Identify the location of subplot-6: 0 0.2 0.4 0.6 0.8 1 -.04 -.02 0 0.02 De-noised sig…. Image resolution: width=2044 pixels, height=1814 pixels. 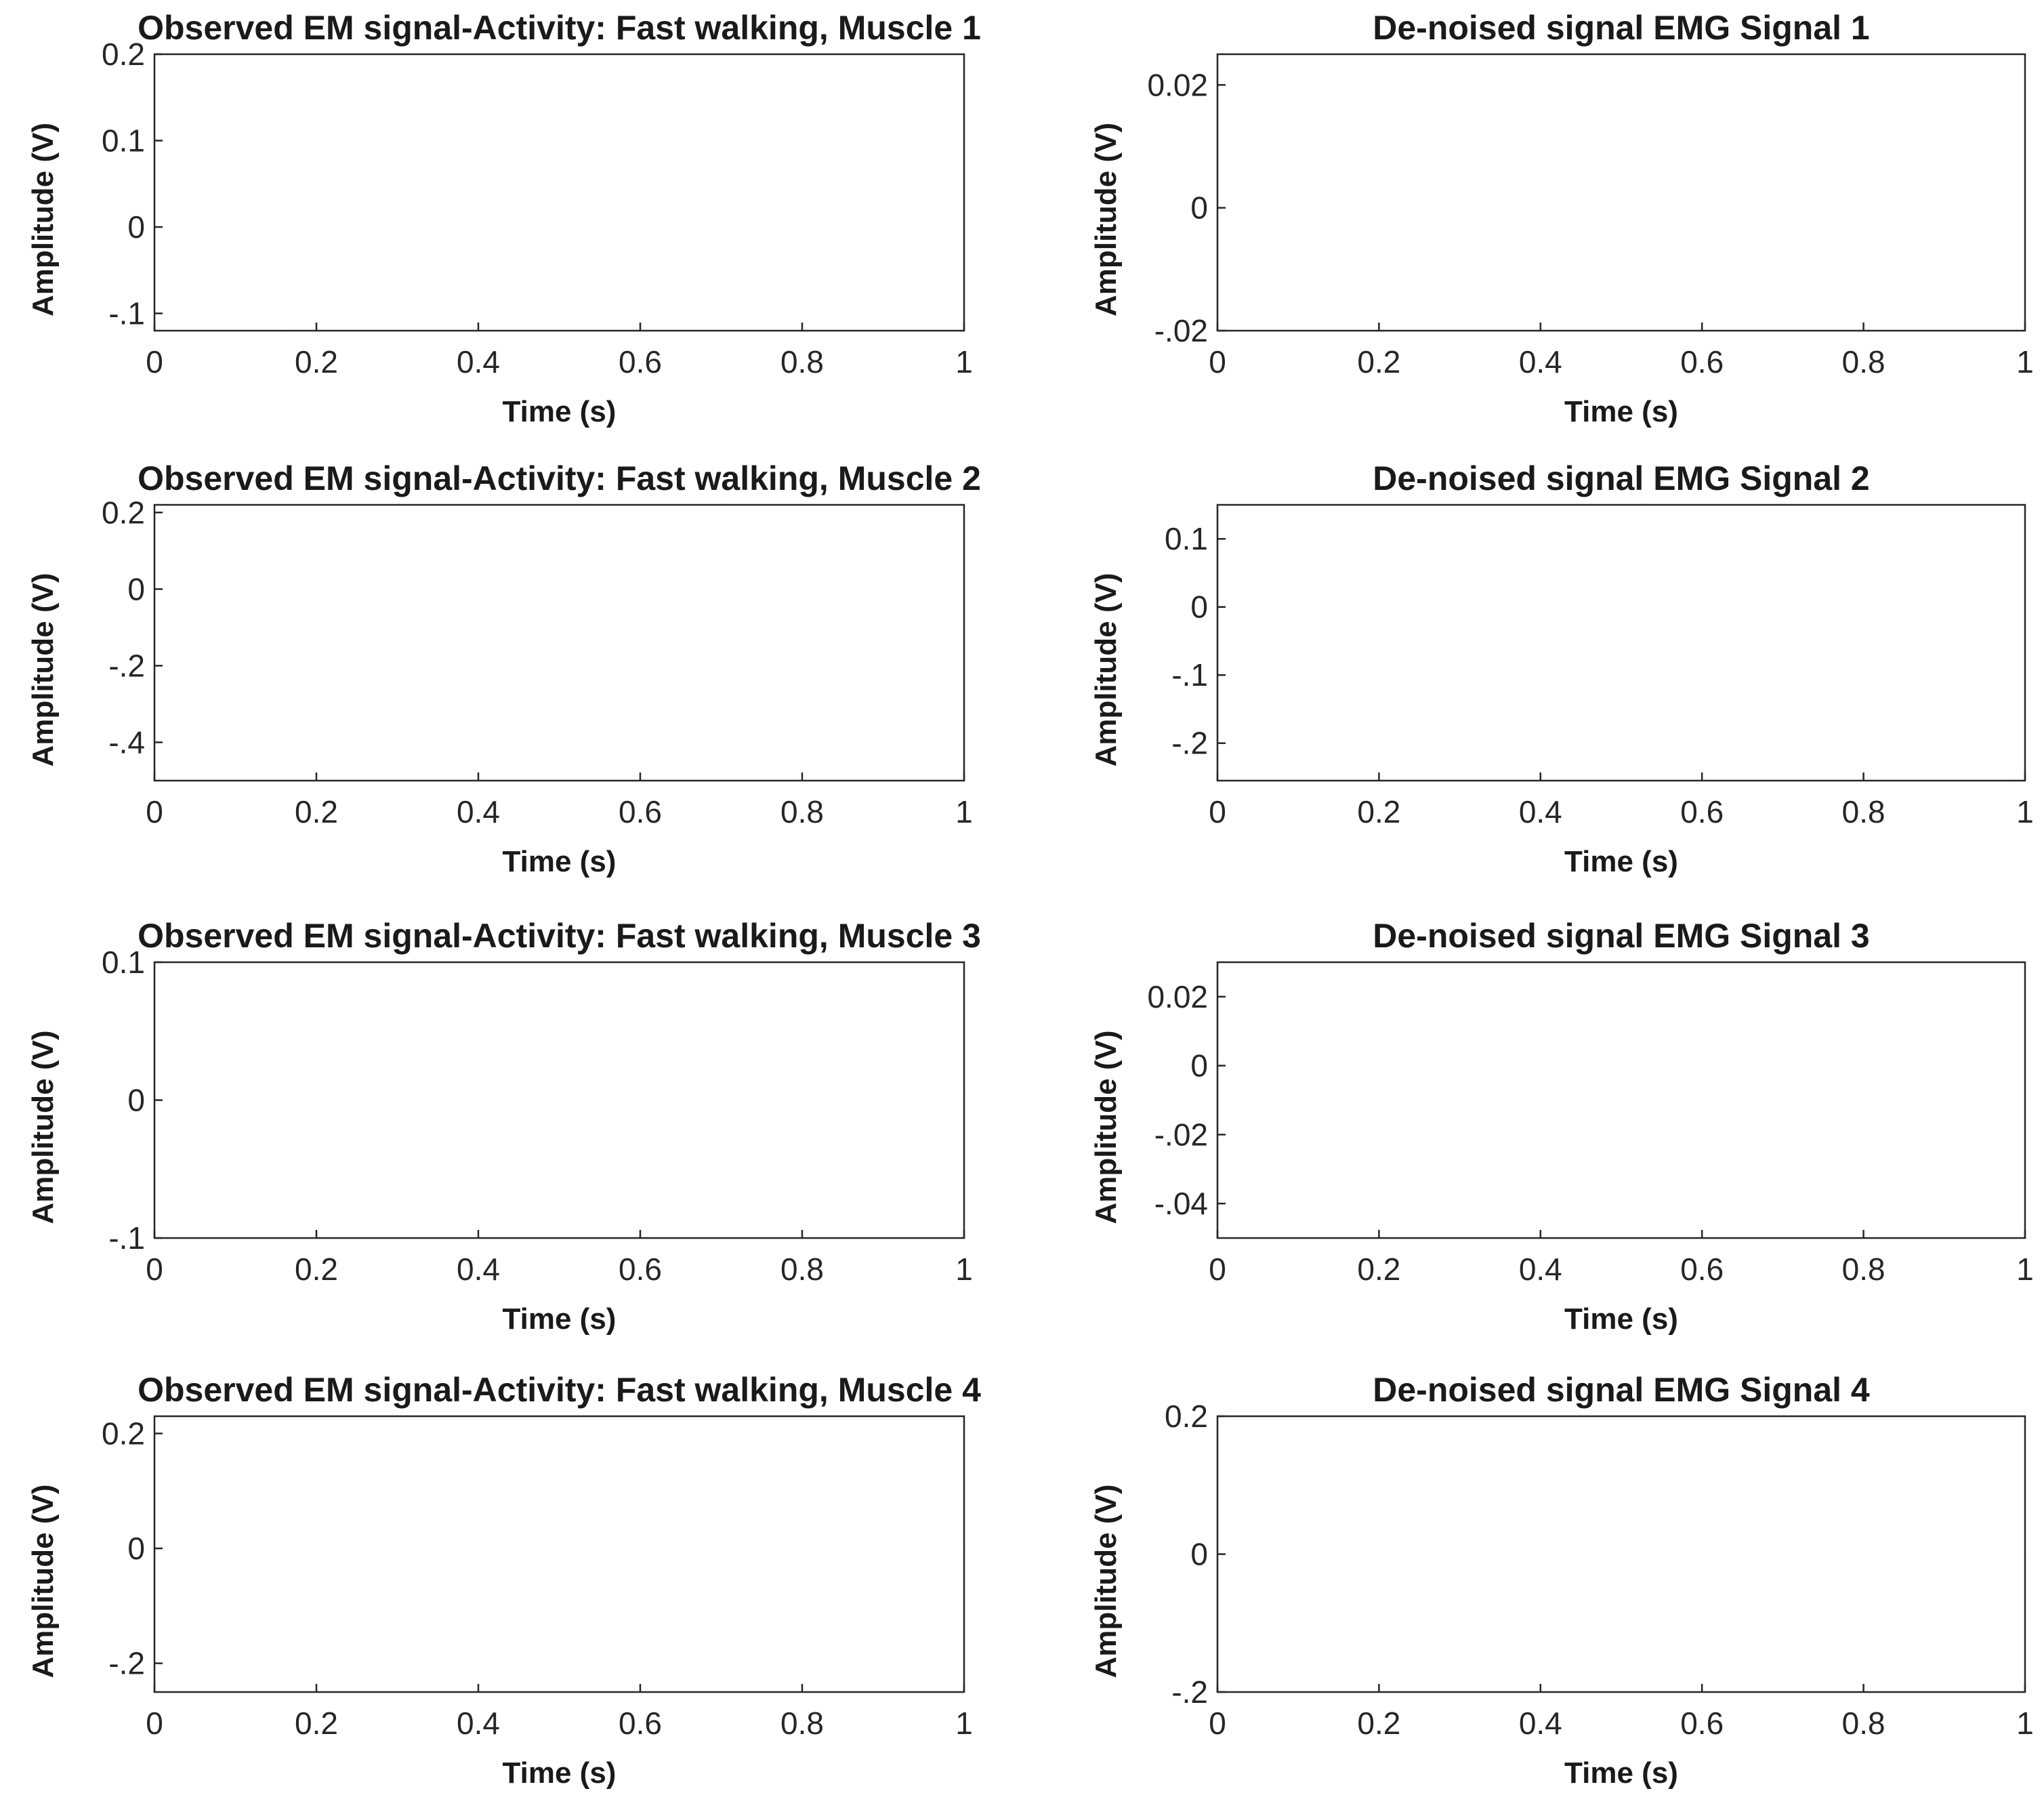
(1561, 1126).